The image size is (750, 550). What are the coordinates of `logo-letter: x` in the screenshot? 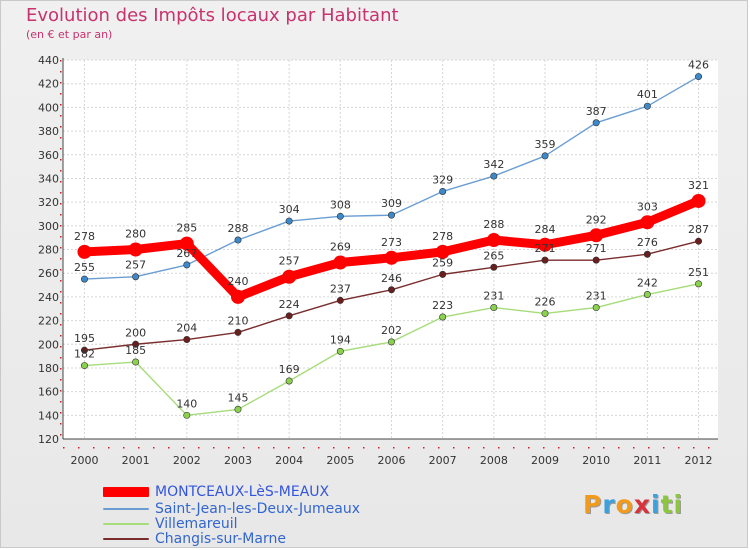 It's located at (642, 504).